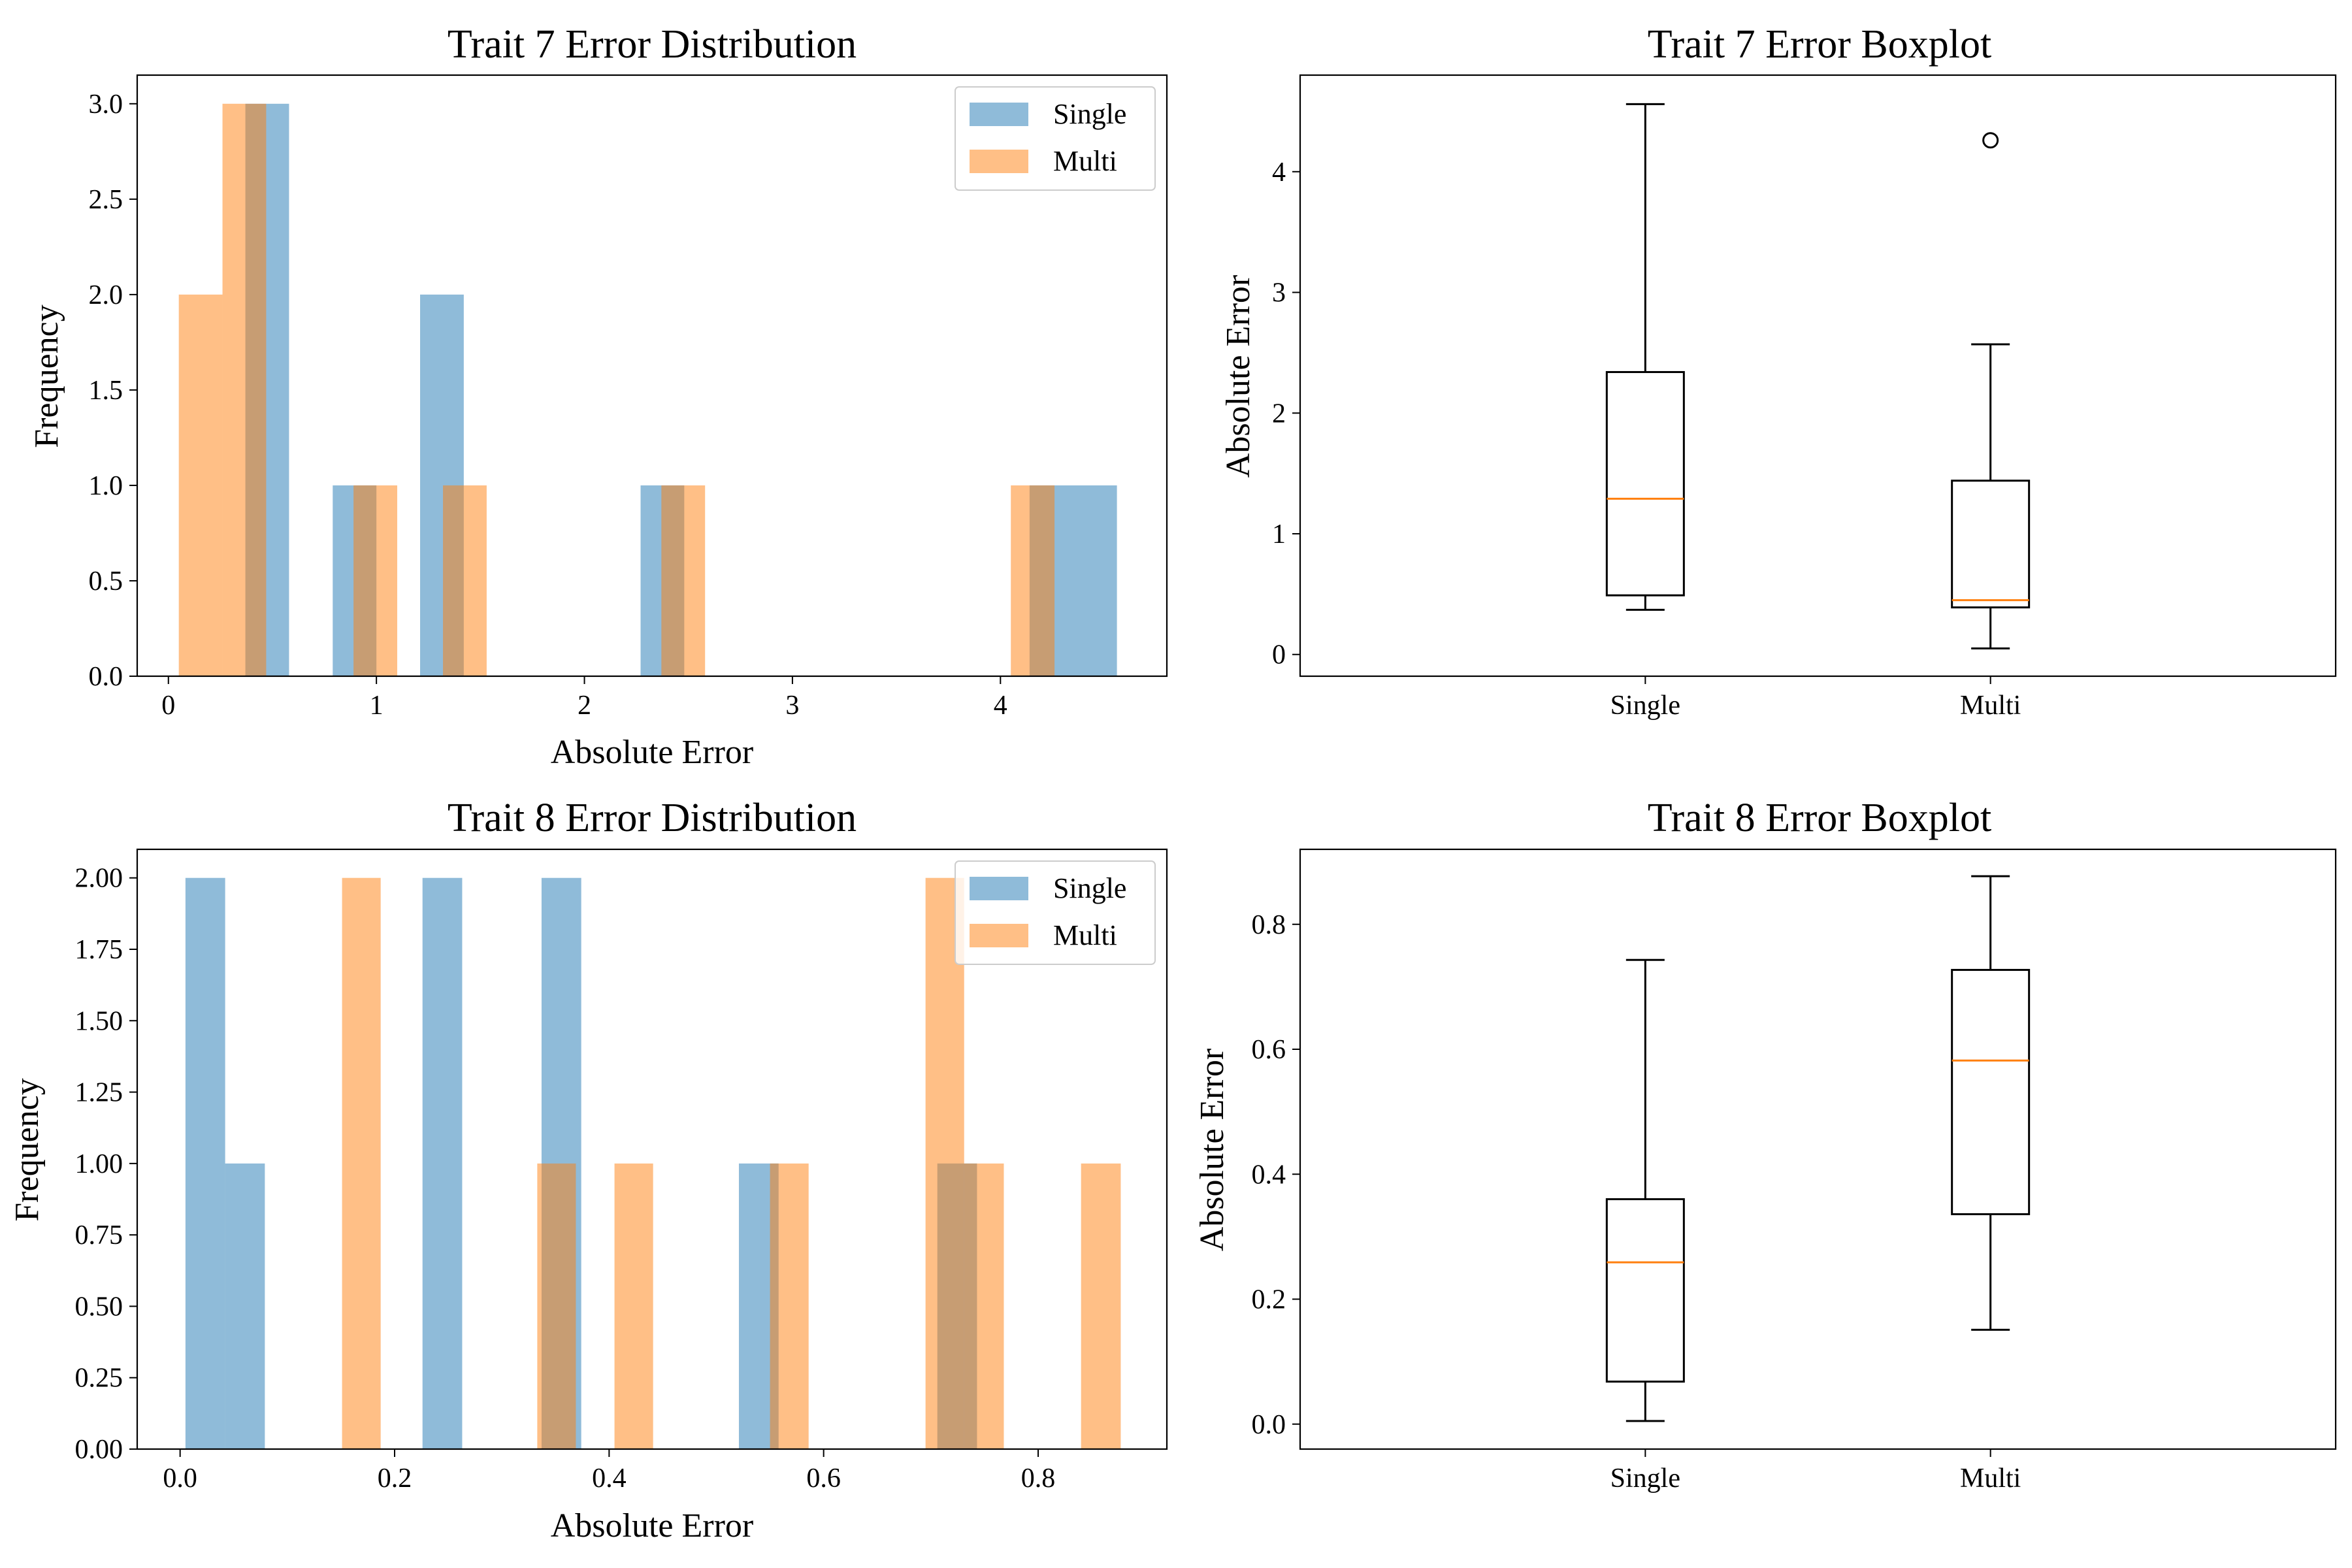  I want to click on y-tick-label: 3.0, so click(106, 105).